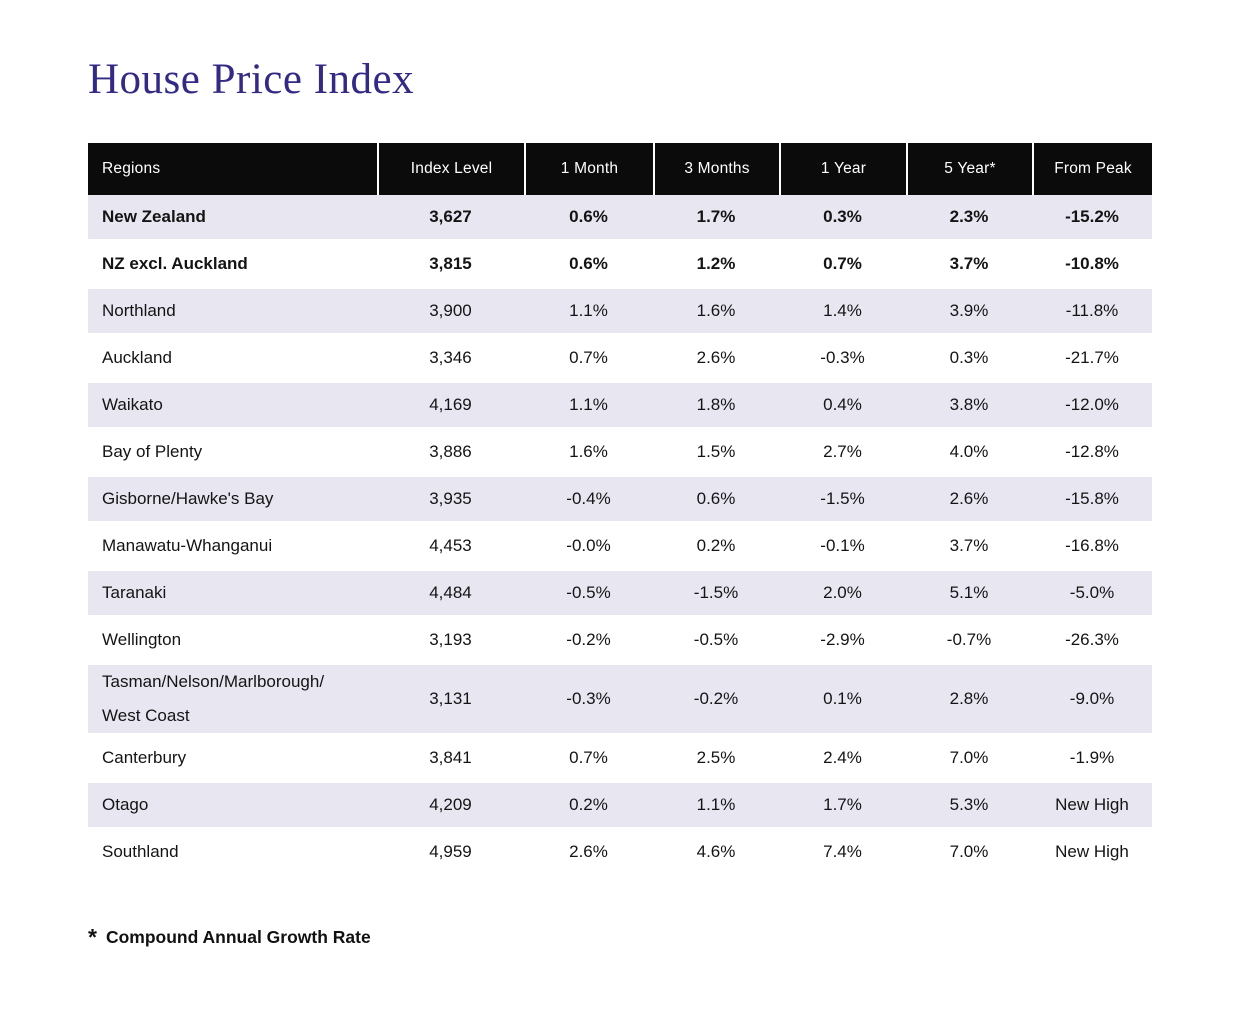 This screenshot has width=1240, height=1030. What do you see at coordinates (969, 642) in the screenshot?
I see `value-cell: -0.7%` at bounding box center [969, 642].